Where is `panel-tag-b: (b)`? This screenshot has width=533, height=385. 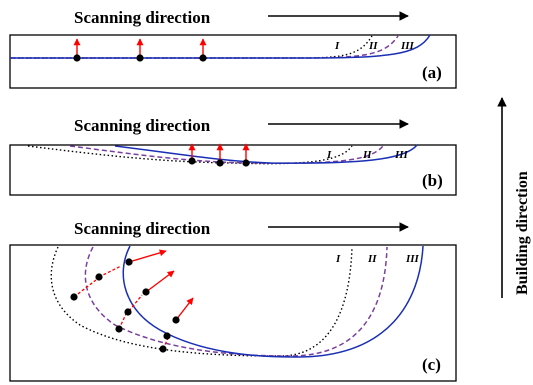
panel-tag-b: (b) is located at coordinates (432, 180).